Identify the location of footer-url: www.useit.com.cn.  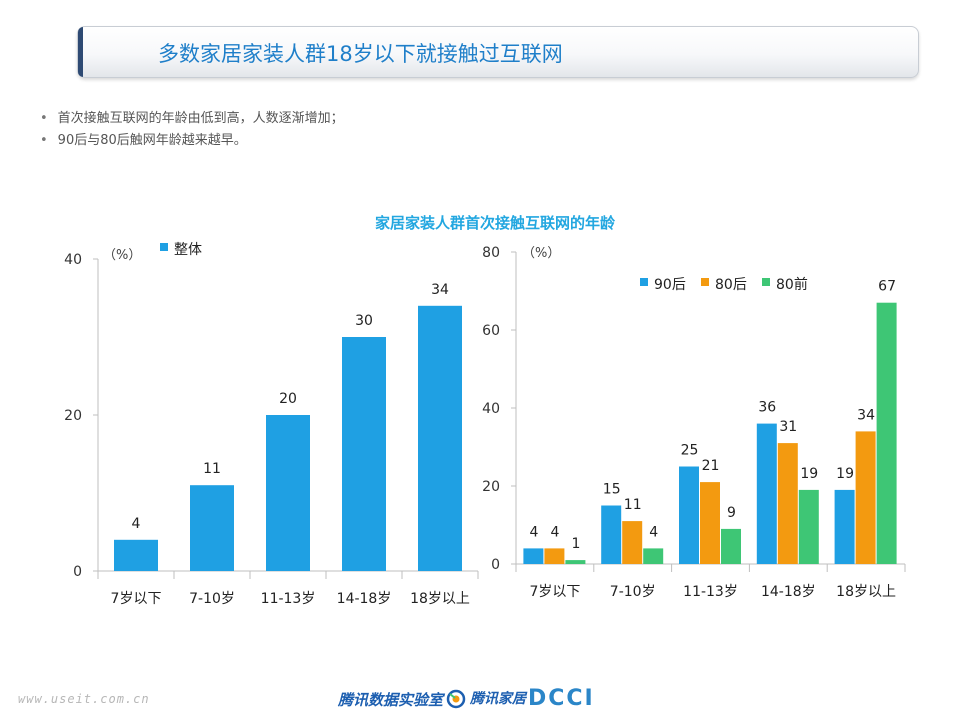
(84, 699).